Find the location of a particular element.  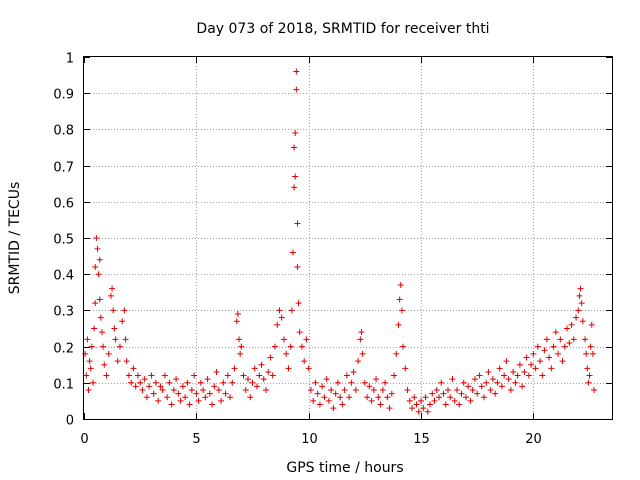

y-tick-label: 0.4 is located at coordinates (63, 276).